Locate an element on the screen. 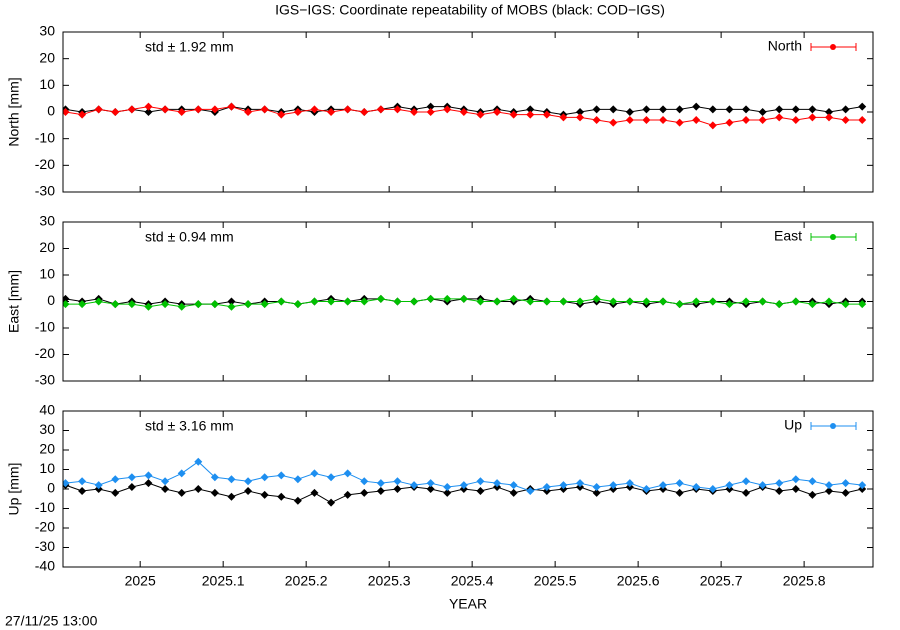  x-tick-label: 2025.3 is located at coordinates (389, 581).